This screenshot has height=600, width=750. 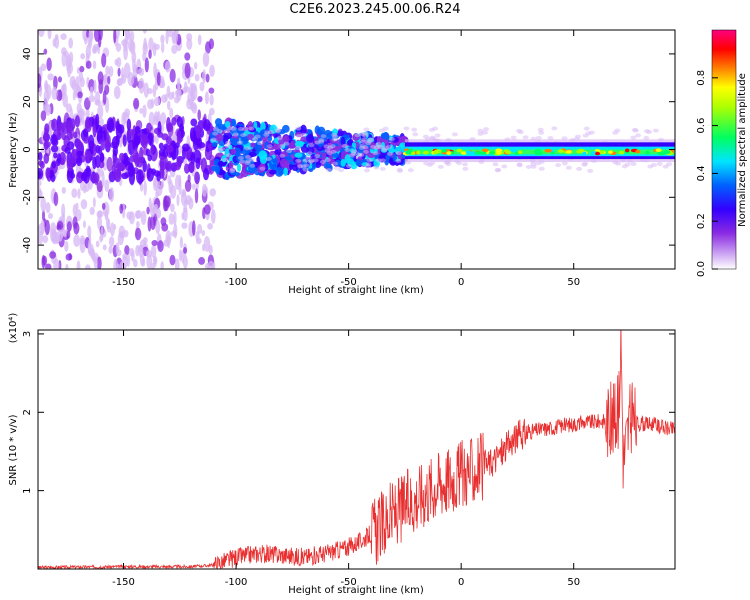 I want to click on spectrogram-y-label: Frequency (Hz), so click(x=13, y=150).